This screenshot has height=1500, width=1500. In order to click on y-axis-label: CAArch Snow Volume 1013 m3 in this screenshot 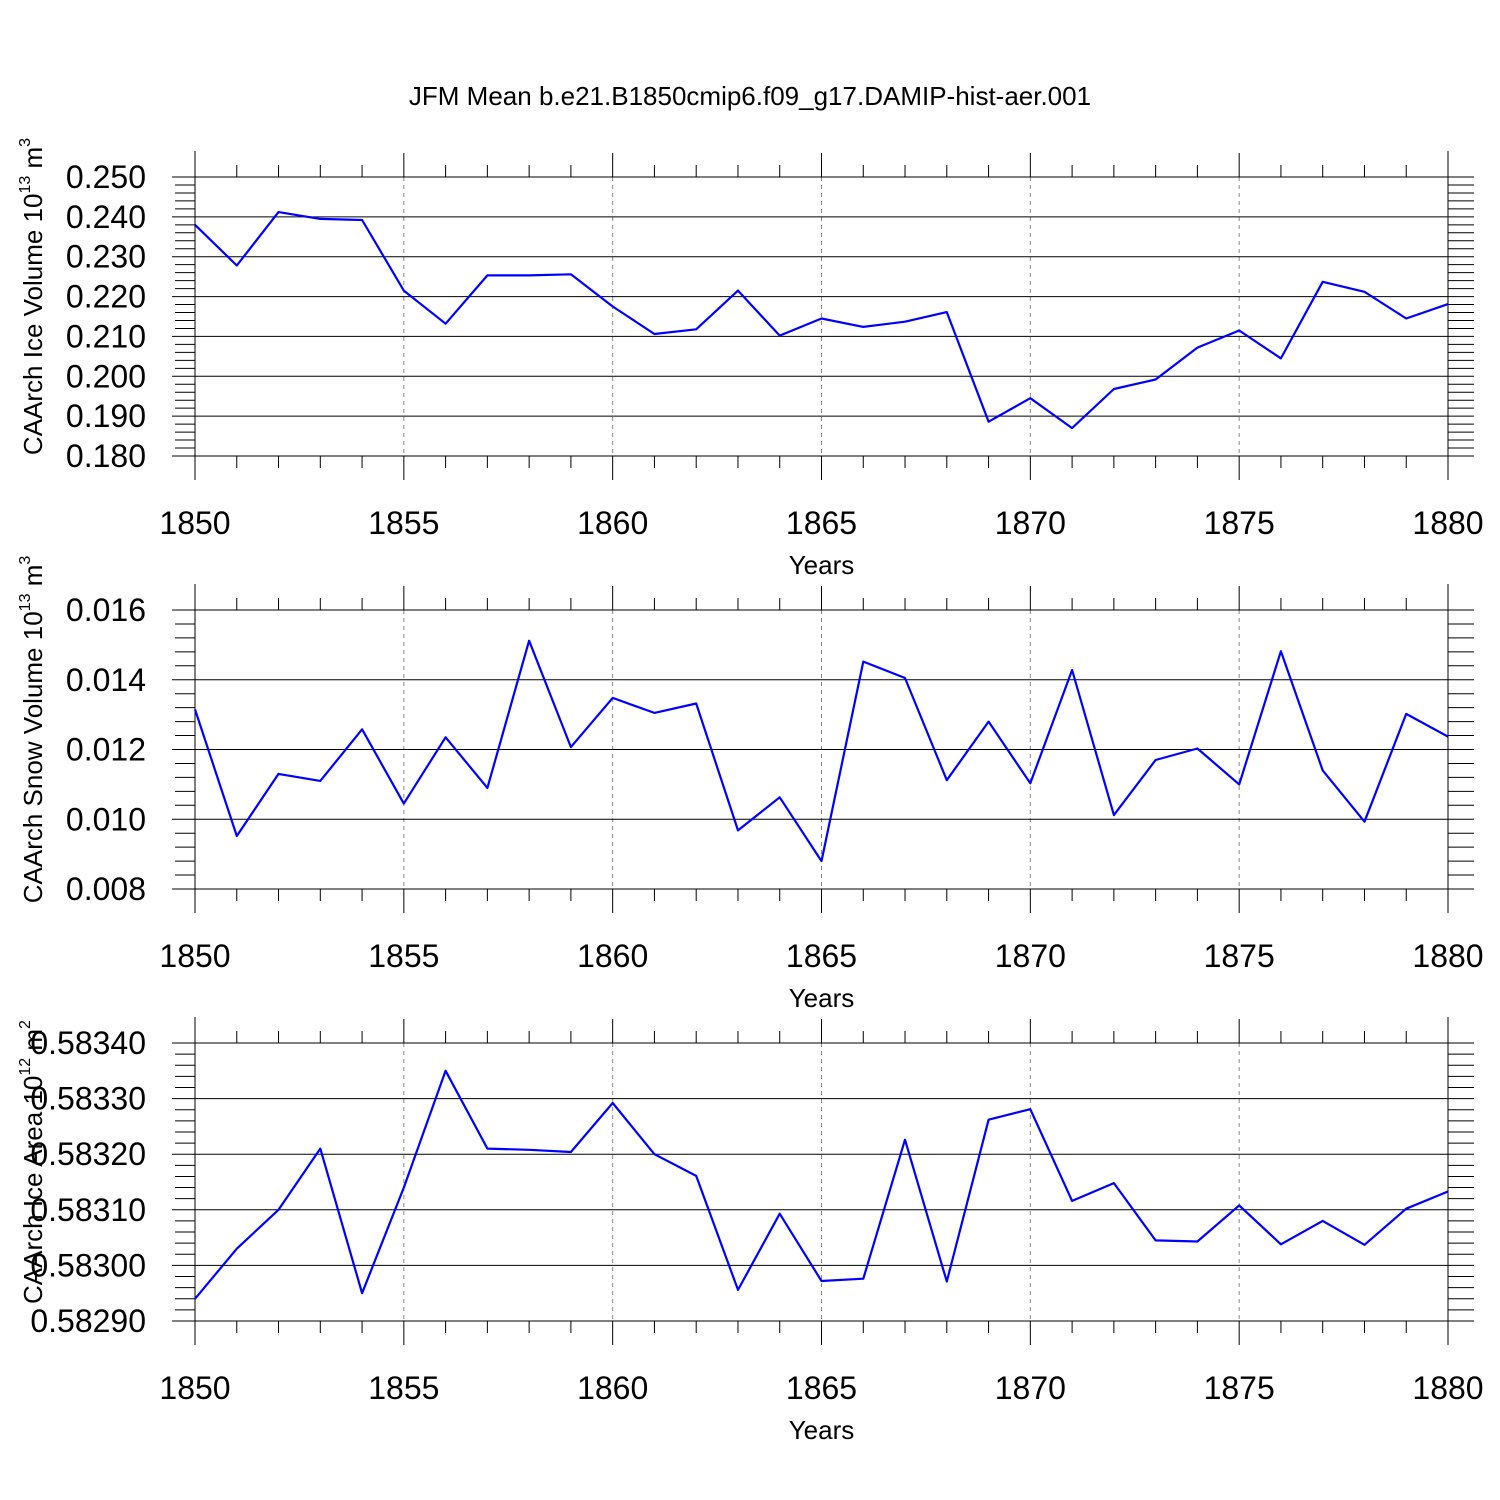, I will do `click(32, 730)`.